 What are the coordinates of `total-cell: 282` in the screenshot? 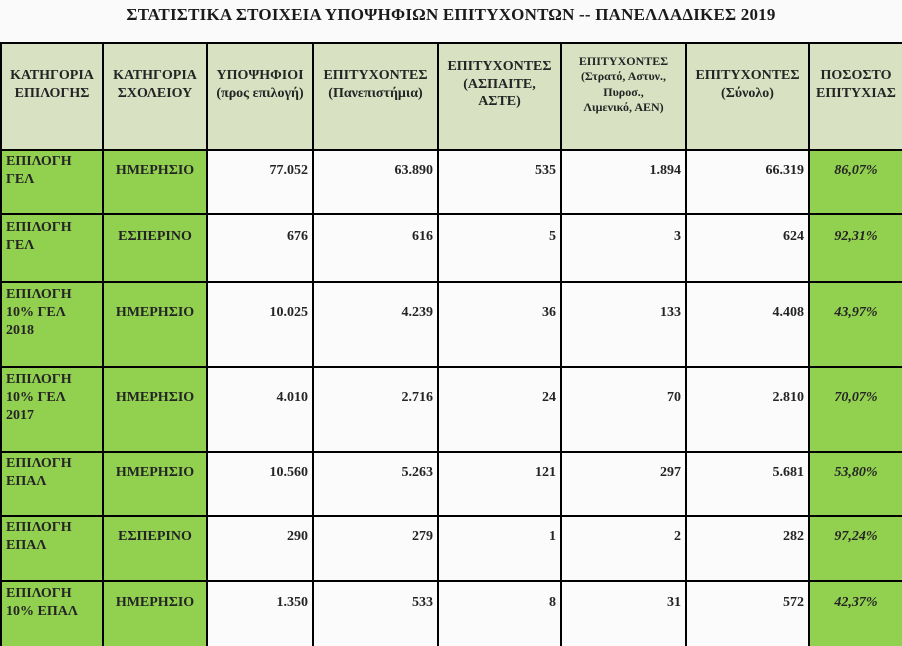 It's located at (747, 548).